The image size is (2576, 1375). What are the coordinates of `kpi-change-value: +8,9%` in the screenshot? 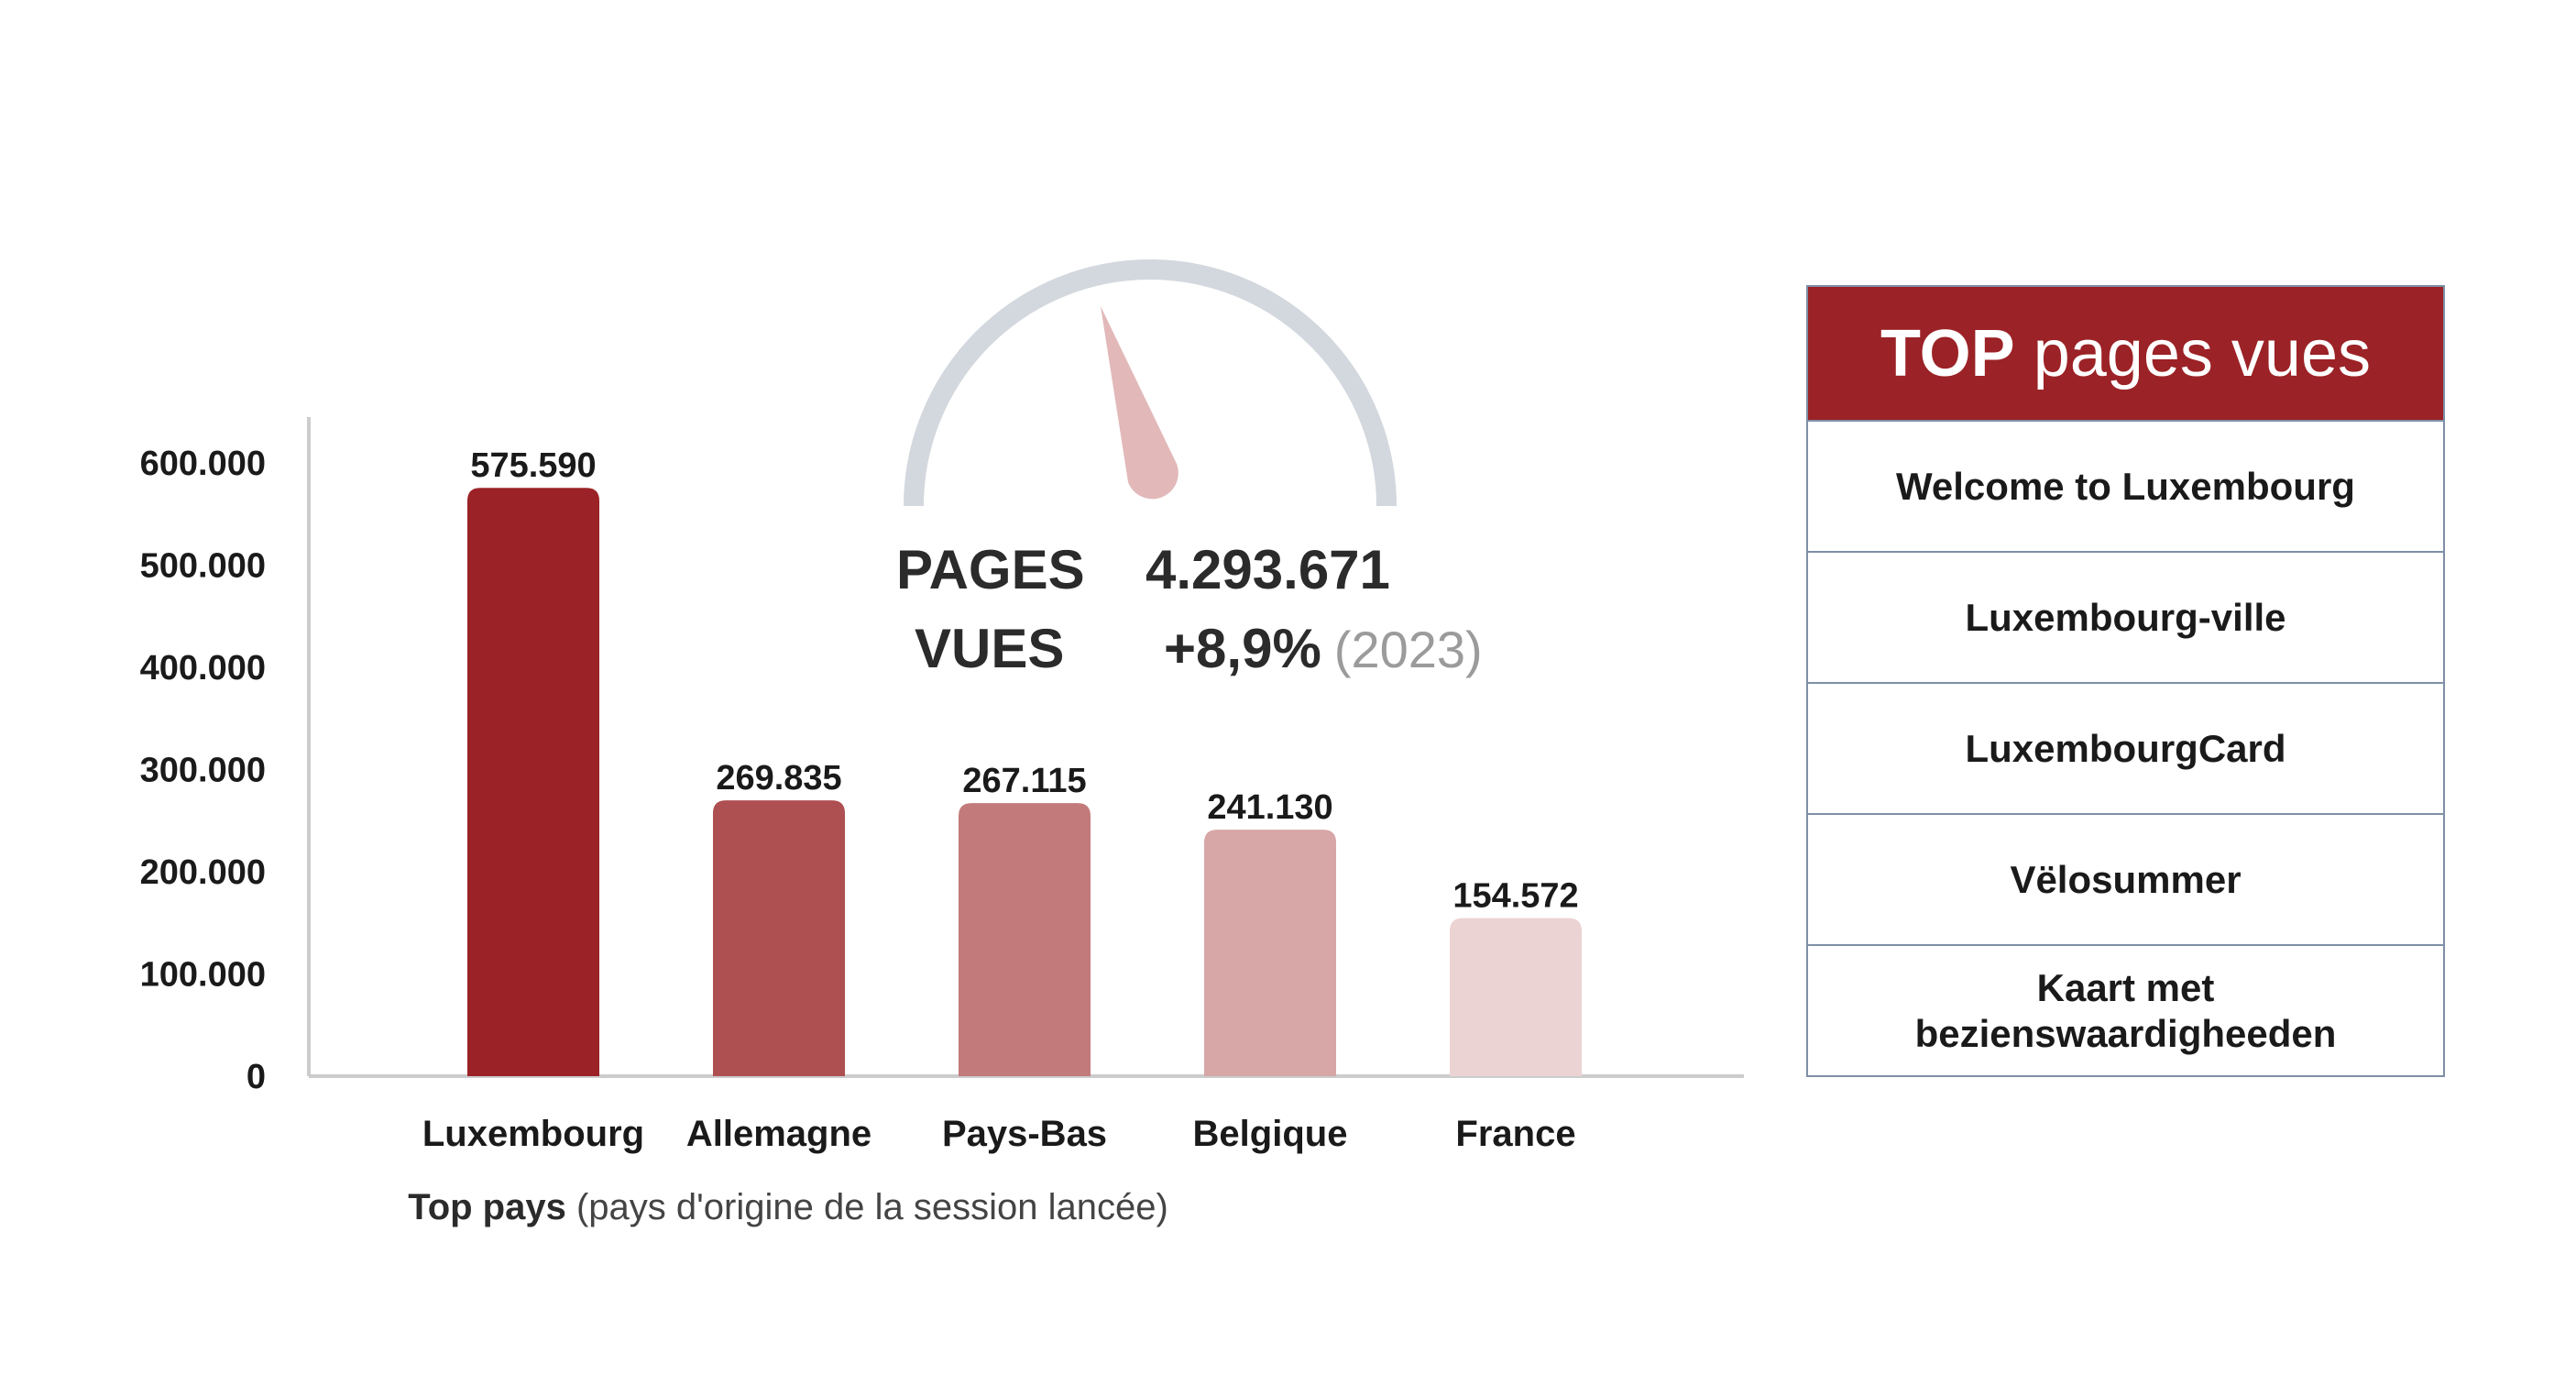 It's located at (1242, 648).